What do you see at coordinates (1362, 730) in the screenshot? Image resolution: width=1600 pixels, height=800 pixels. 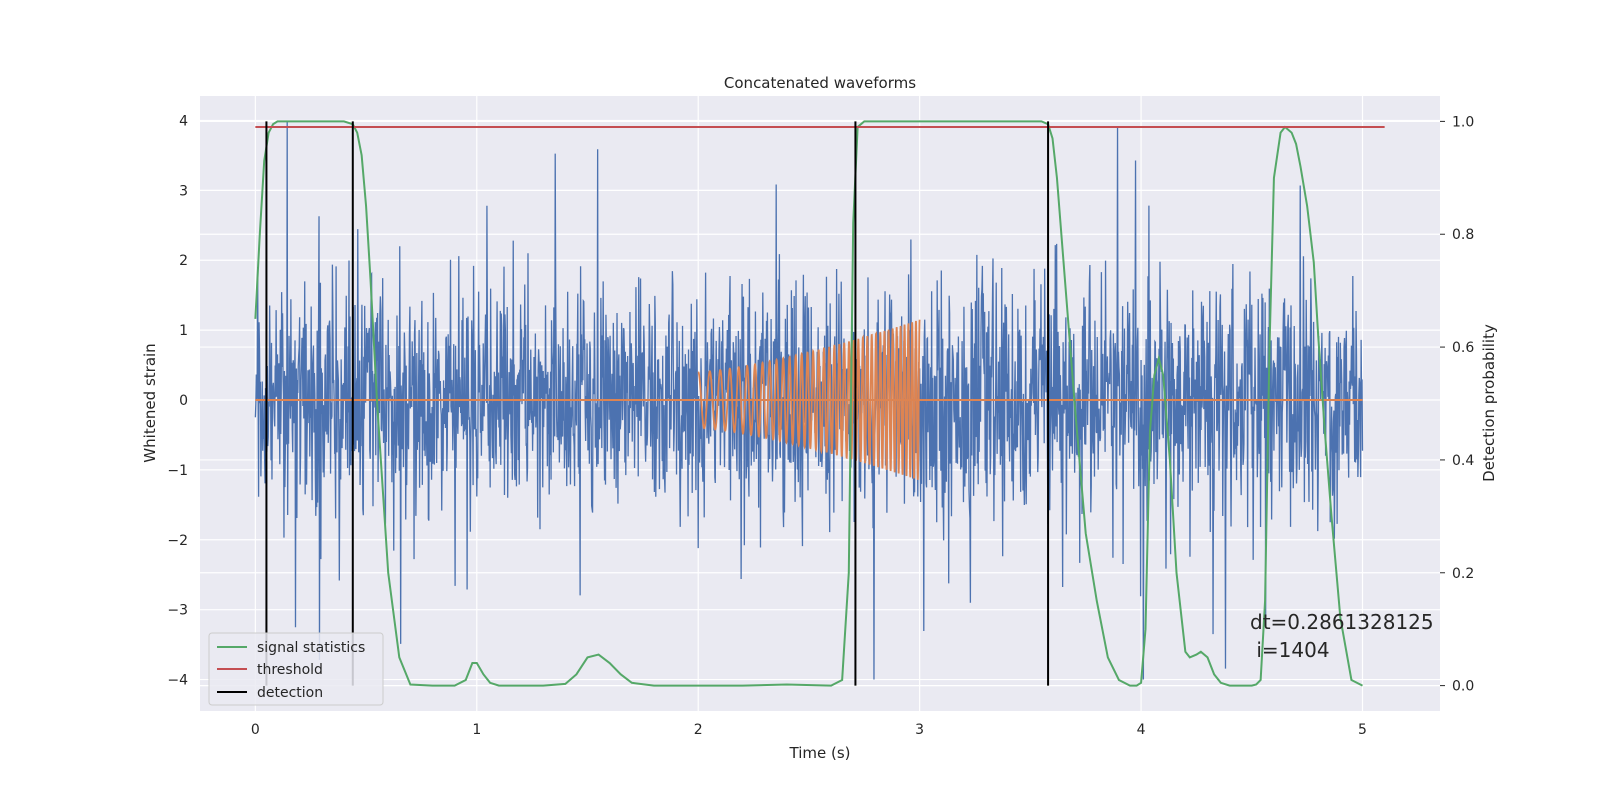 I see `x-tick-label-5: 5` at bounding box center [1362, 730].